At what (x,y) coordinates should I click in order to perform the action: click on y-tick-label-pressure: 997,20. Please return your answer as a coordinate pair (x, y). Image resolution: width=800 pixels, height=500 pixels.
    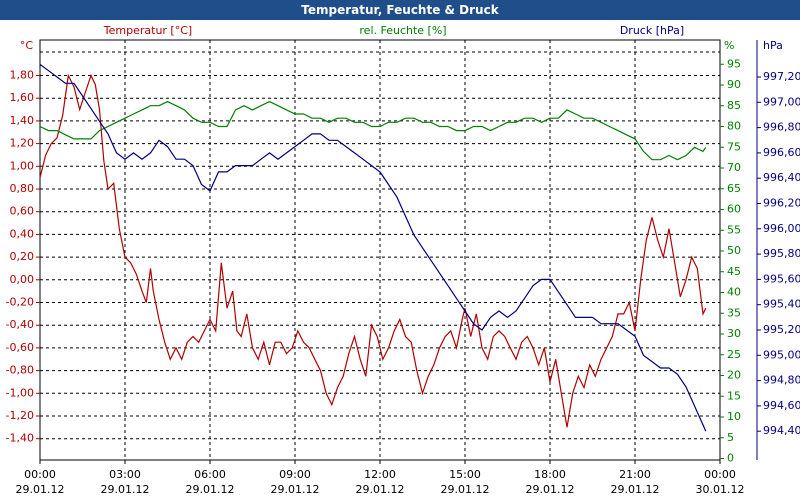
    Looking at the image, I should click on (781, 76).